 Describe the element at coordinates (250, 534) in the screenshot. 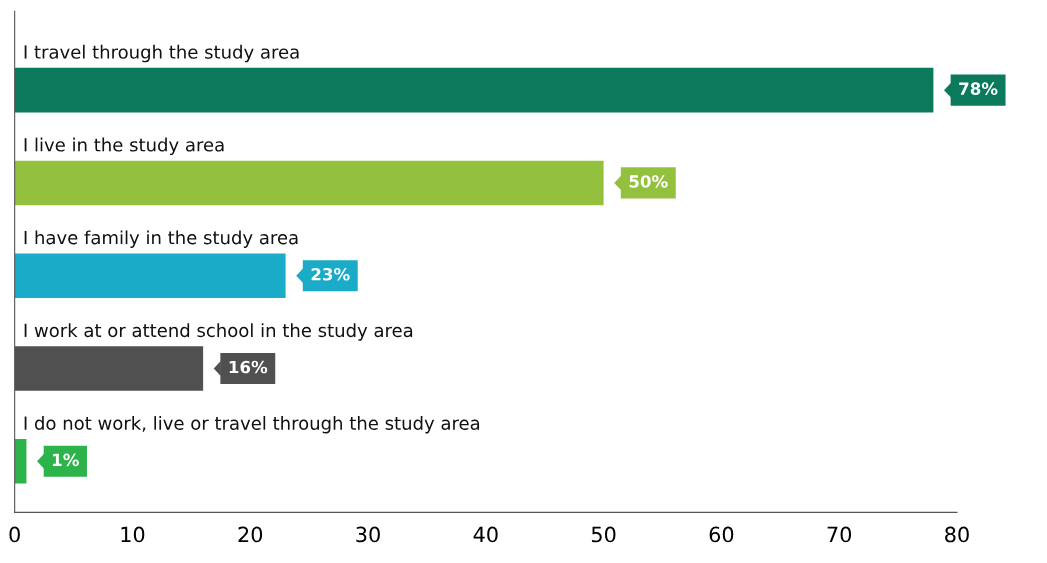

I see `x-tick-label: 20` at that location.